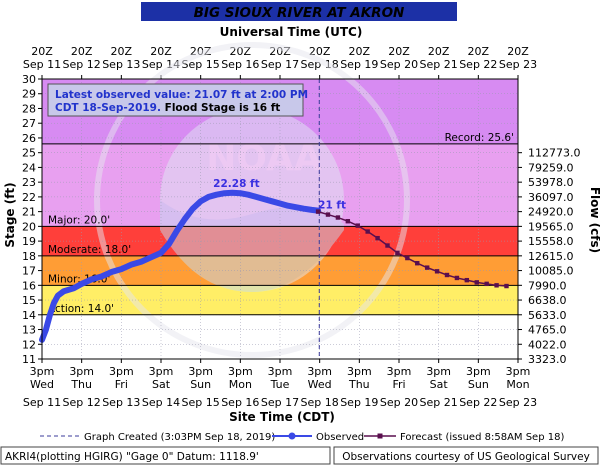  I want to click on footer-left-box, so click(165, 455).